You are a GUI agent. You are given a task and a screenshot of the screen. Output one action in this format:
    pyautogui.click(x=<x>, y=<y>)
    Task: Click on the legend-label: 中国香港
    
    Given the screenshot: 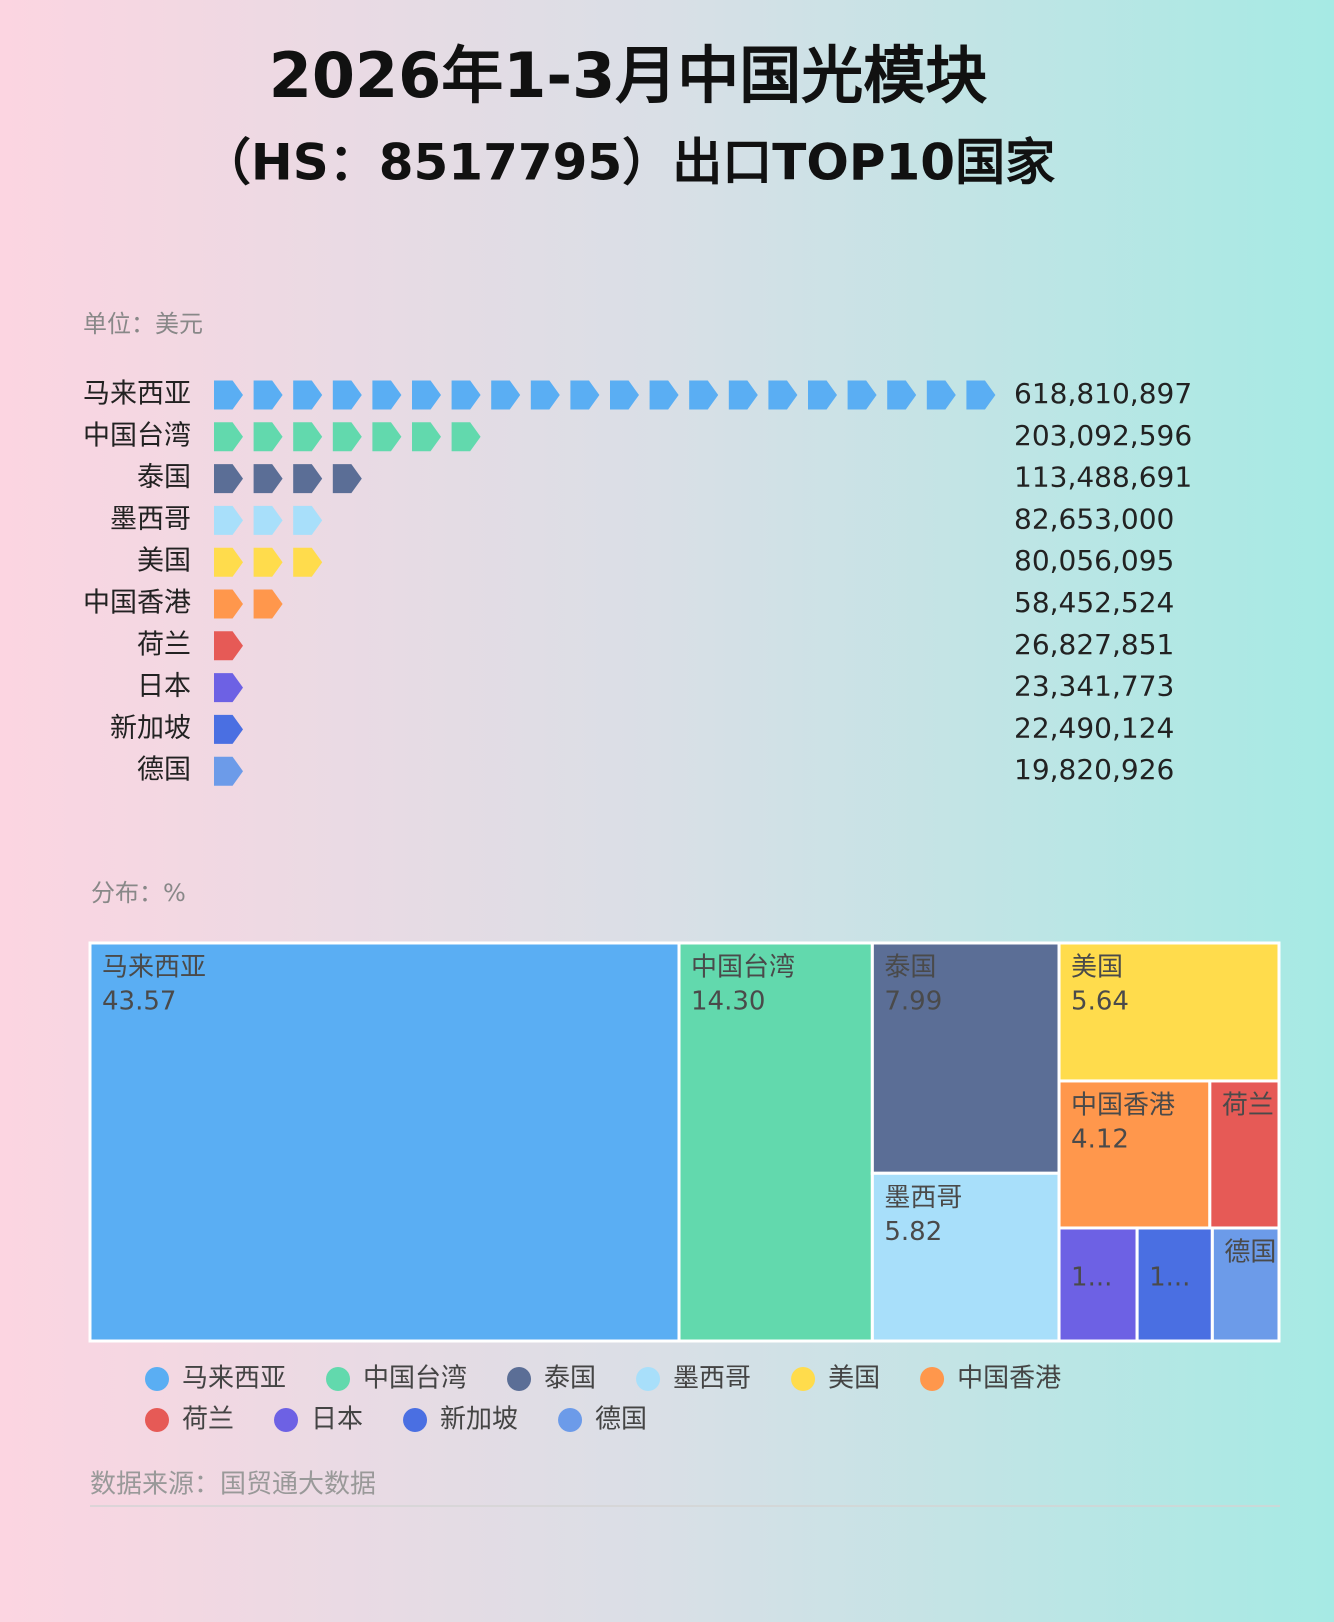 What is the action you would take?
    pyautogui.click(x=1009, y=1379)
    